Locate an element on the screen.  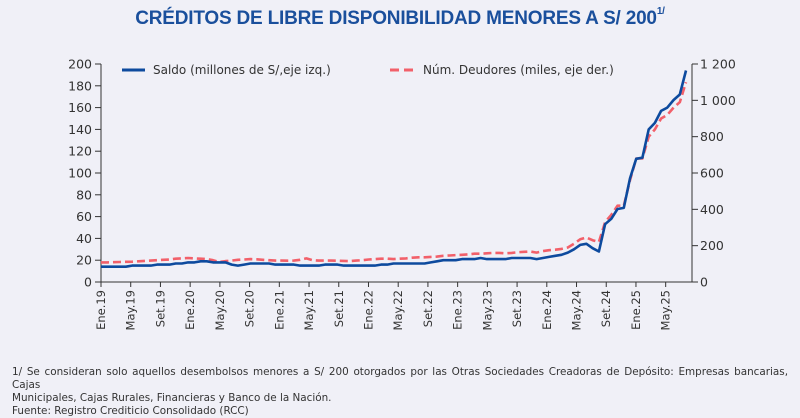
x-tick-label: Set.20 is located at coordinates (250, 308).